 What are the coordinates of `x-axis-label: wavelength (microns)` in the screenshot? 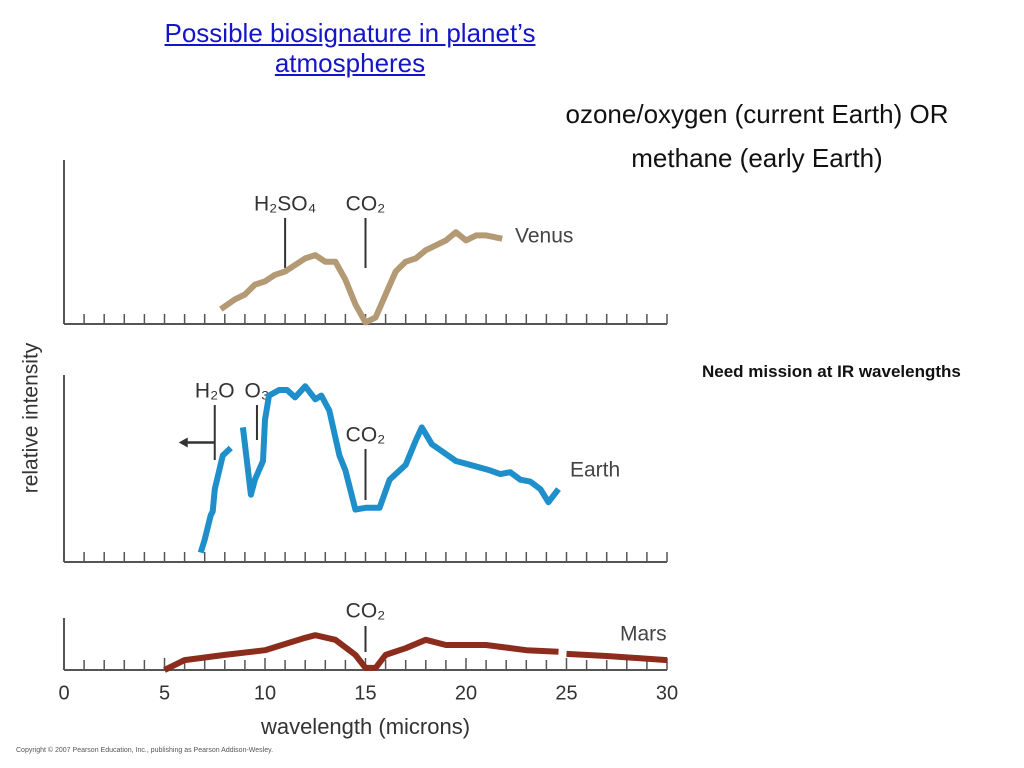 It's located at (365, 726).